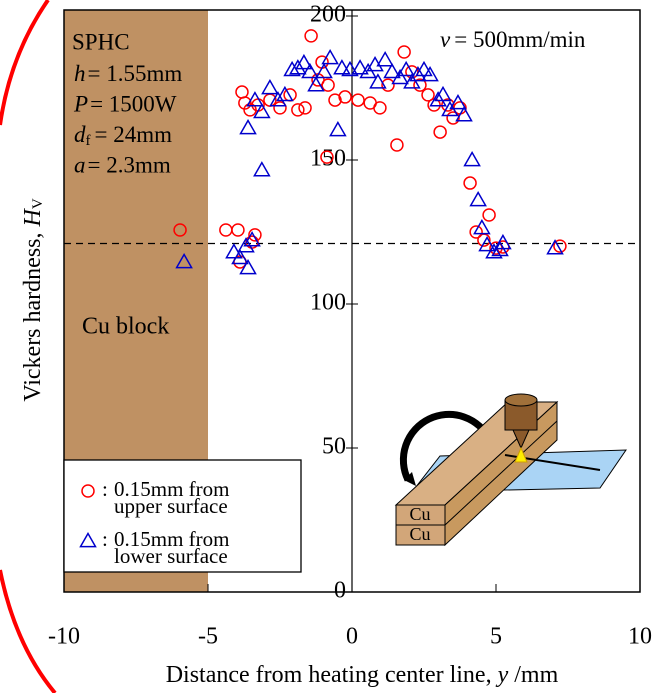 The image size is (659, 693). Describe the element at coordinates (536, 675) in the screenshot. I see `x-label-unit: /mm` at that location.